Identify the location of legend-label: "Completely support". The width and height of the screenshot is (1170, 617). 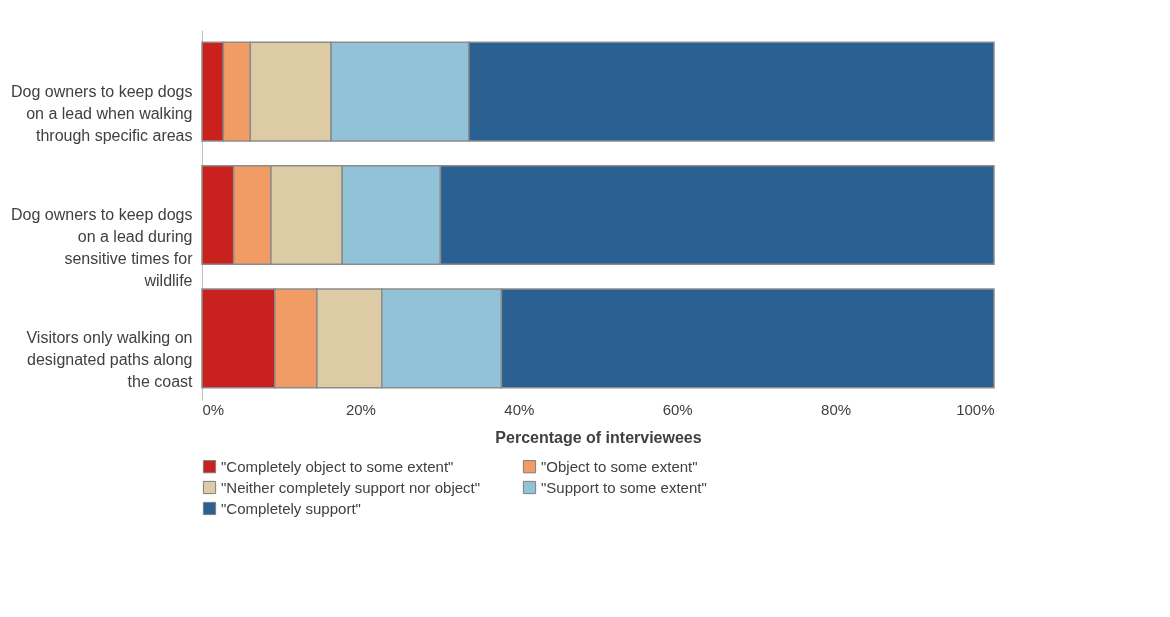
(291, 508).